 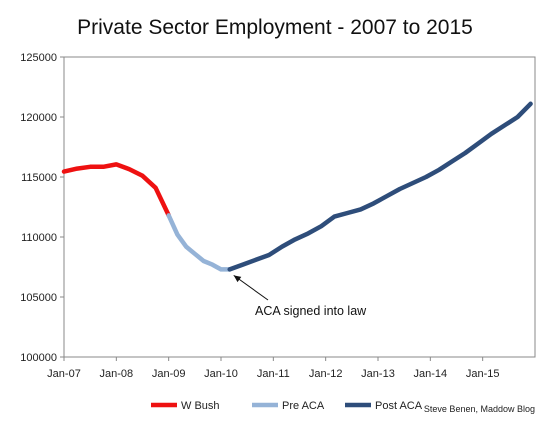 What do you see at coordinates (399, 406) in the screenshot?
I see `legend-label: Post ACA` at bounding box center [399, 406].